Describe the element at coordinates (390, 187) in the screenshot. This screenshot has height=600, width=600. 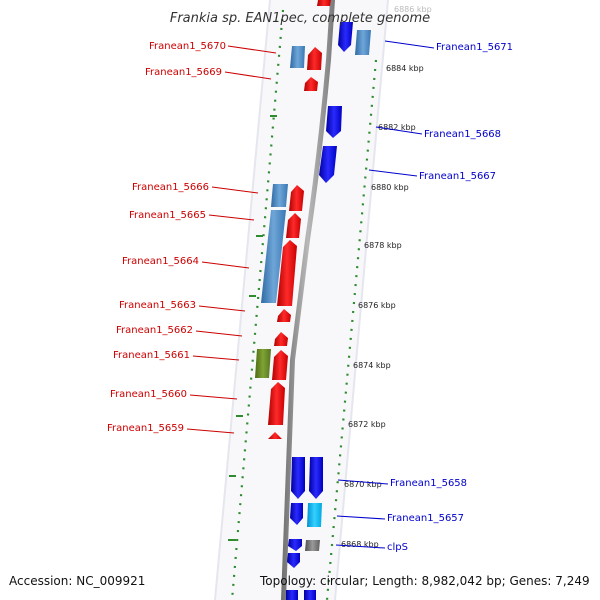
I see `ruler-label-6880: 6880 kbp` at that location.